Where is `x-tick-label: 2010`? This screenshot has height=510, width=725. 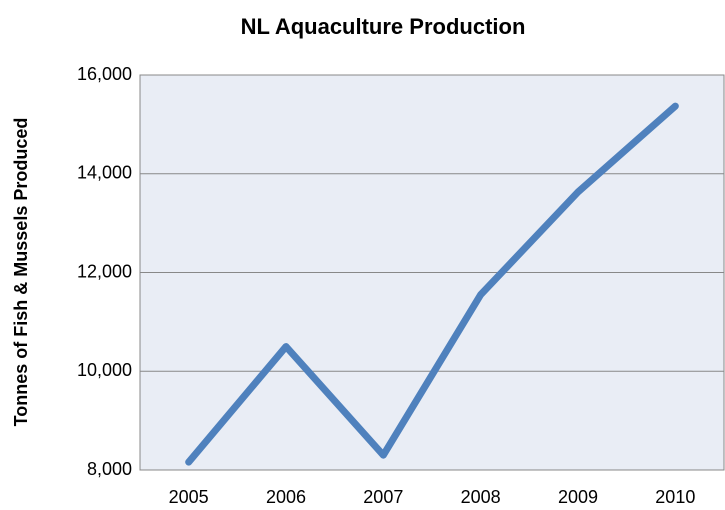
x-tick-label: 2010 is located at coordinates (675, 497).